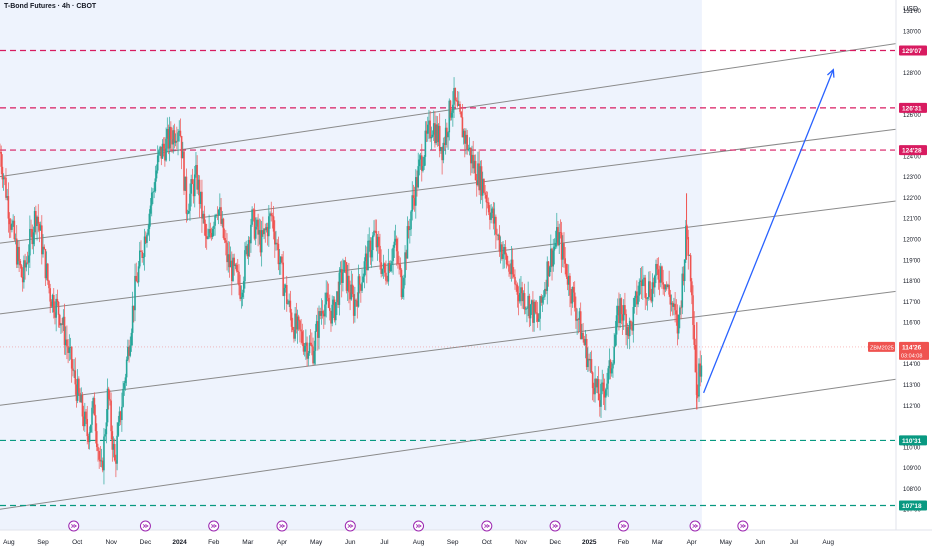 The width and height of the screenshot is (932, 555). What do you see at coordinates (912, 241) in the screenshot?
I see `y-tick-label-11: 120'00` at bounding box center [912, 241].